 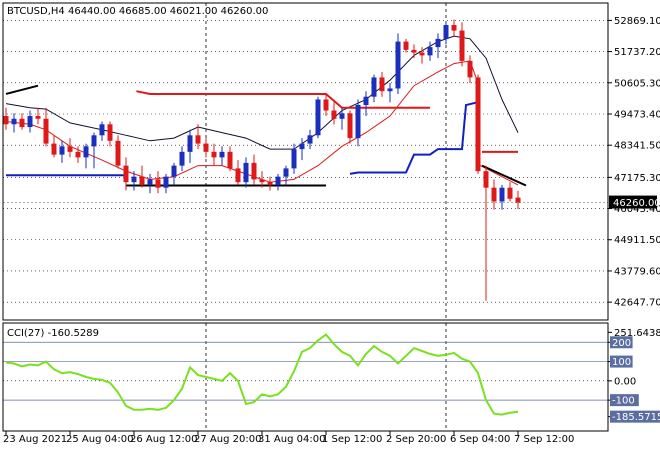 What do you see at coordinates (637, 146) in the screenshot?
I see `price-tick-label: 48341.50` at bounding box center [637, 146].